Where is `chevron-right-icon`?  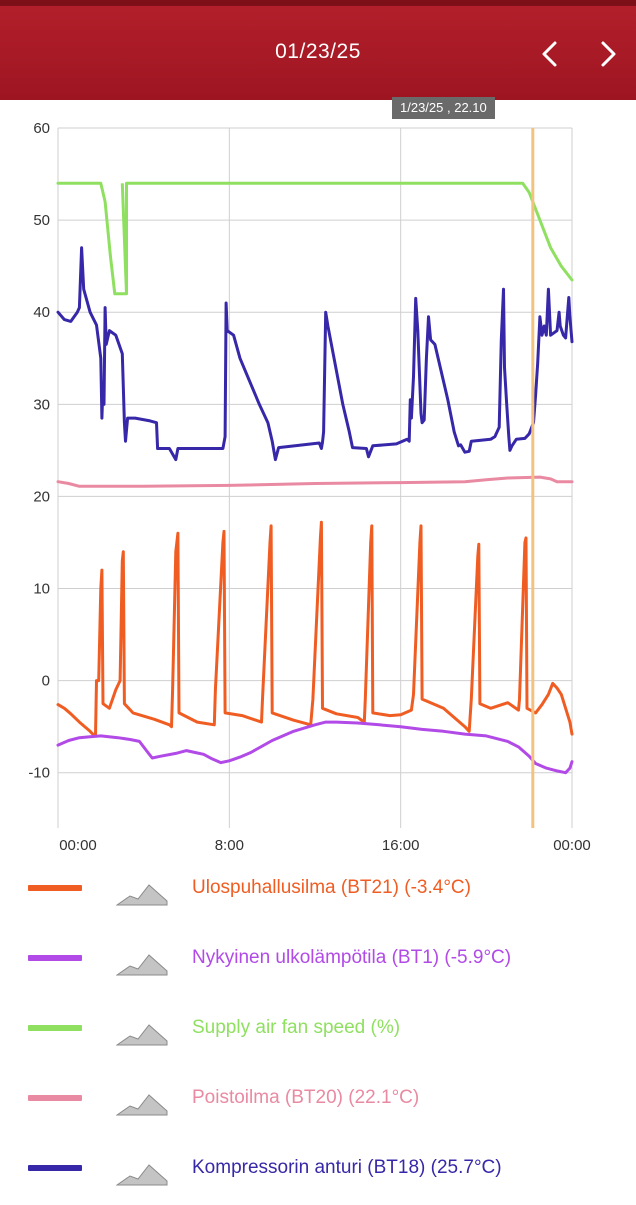
chevron-right-icon is located at coordinates (608, 54).